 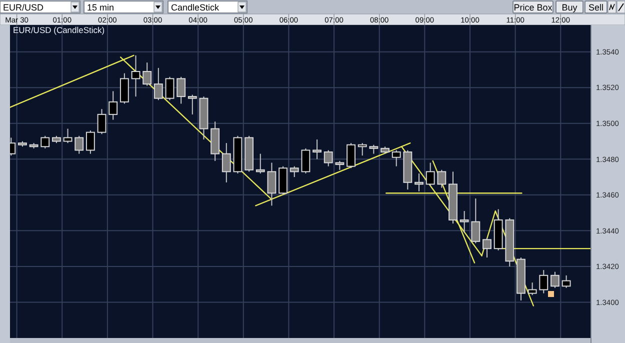 I want to click on chart-title: EUR/USD (CandleStick), so click(x=59, y=30).